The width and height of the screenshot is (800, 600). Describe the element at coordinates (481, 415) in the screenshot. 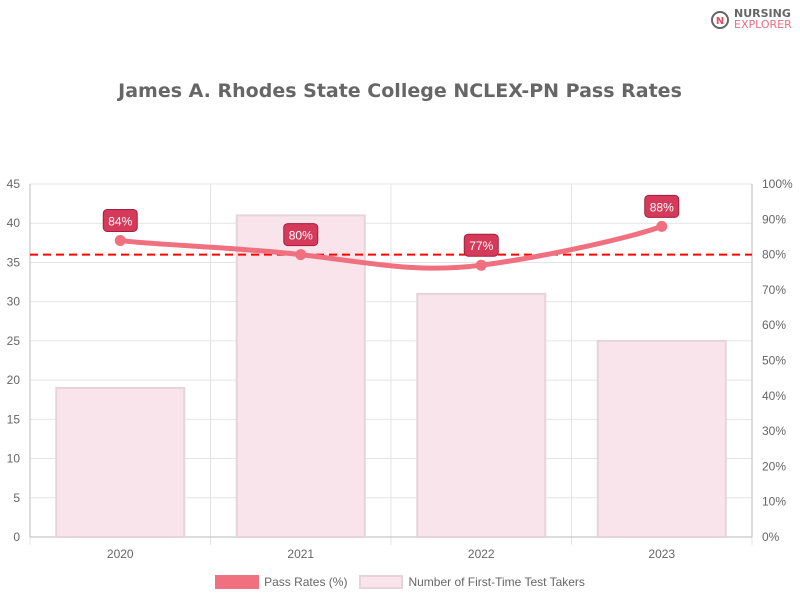

I see `bar-2022` at that location.